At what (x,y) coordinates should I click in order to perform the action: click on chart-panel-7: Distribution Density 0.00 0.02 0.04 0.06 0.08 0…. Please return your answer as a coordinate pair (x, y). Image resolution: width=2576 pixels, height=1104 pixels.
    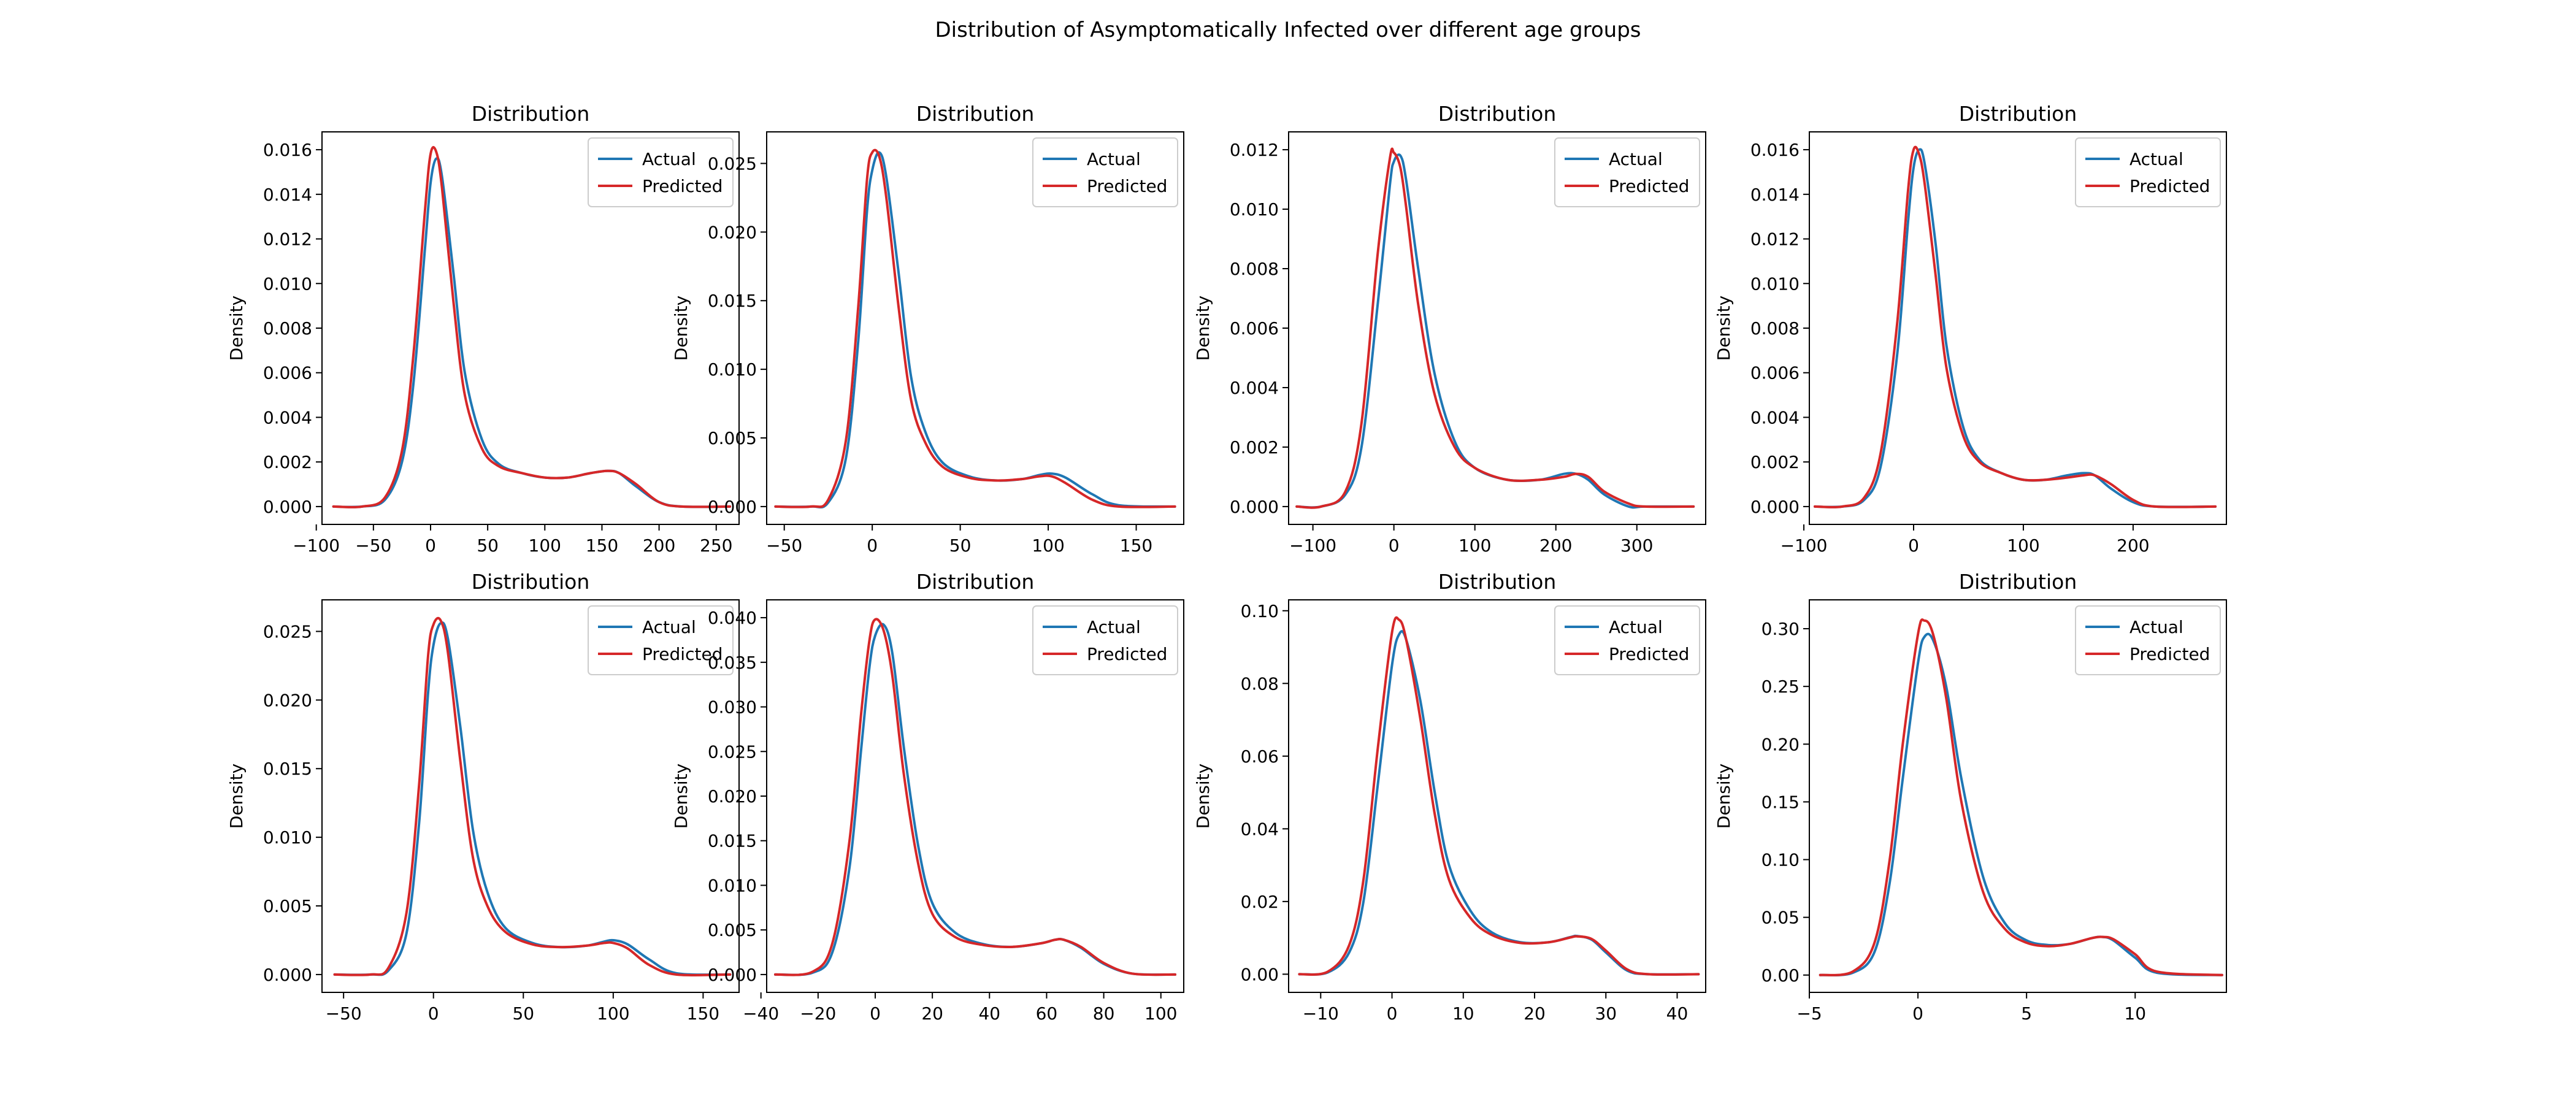
    Looking at the image, I should click on (1449, 797).